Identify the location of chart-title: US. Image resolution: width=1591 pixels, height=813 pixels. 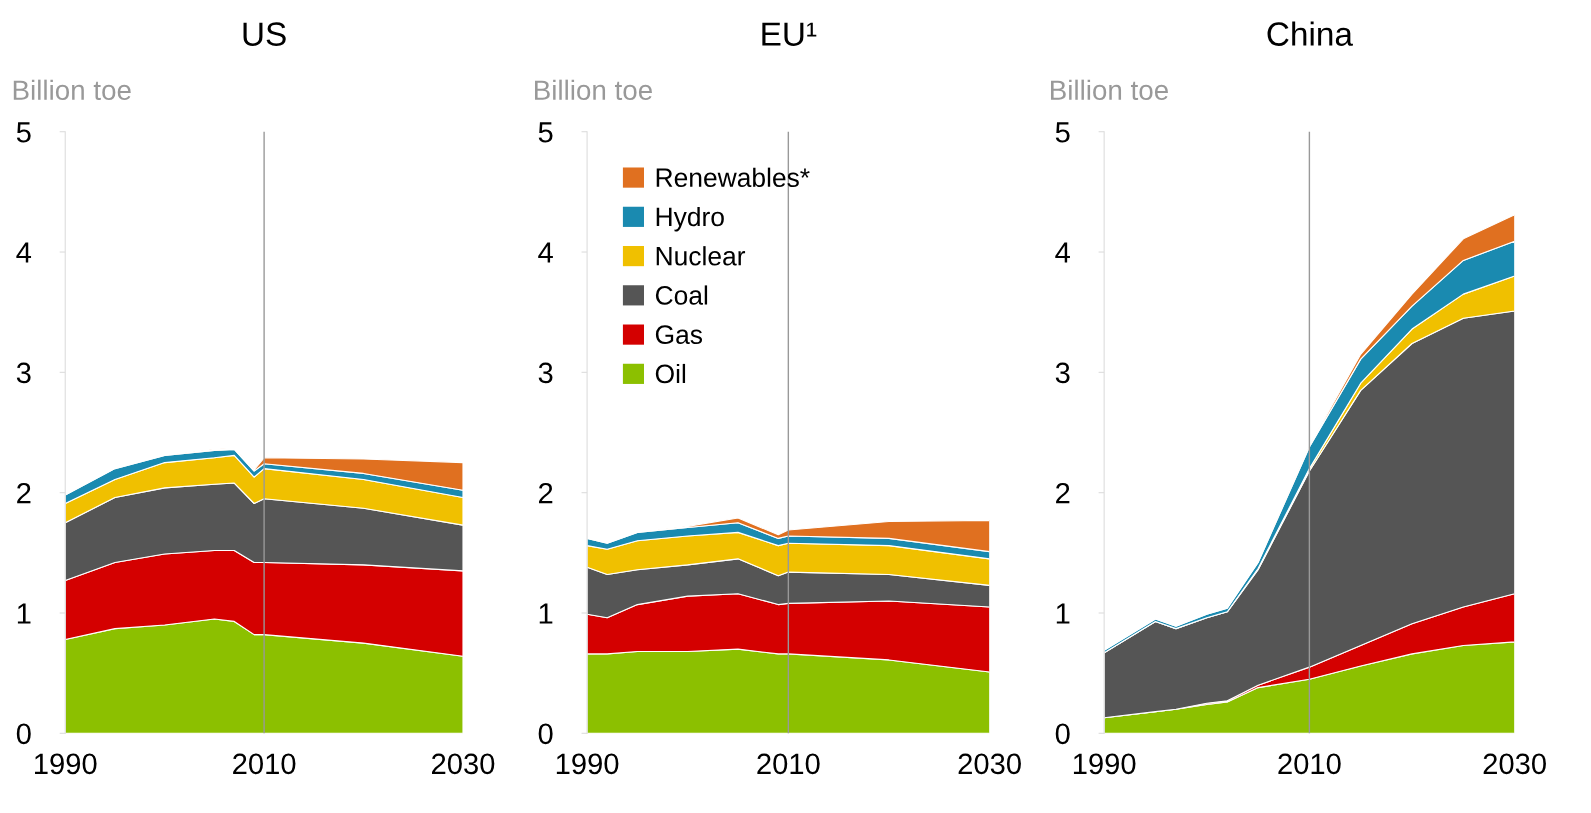
(264, 34).